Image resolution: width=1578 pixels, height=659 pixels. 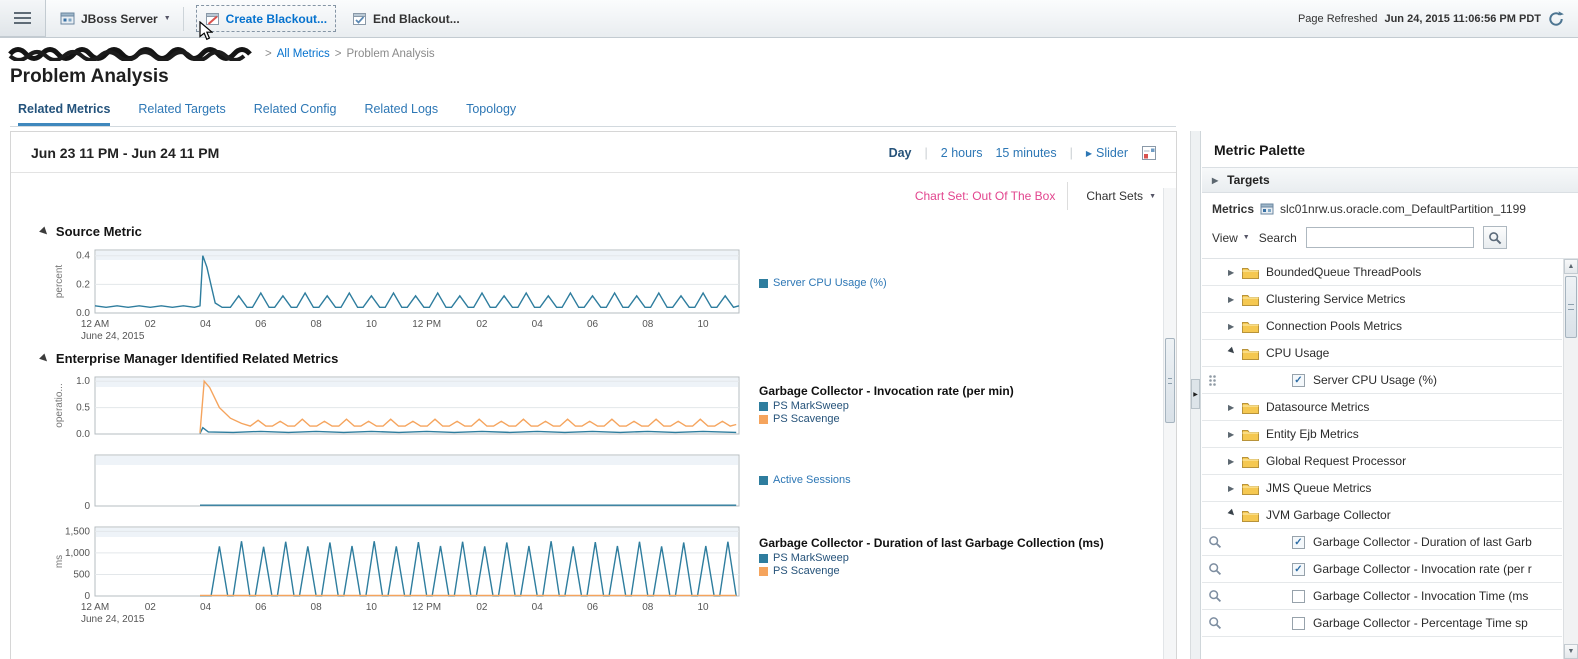 I want to click on folder-label: JVM Garbage Collector, so click(x=1328, y=515).